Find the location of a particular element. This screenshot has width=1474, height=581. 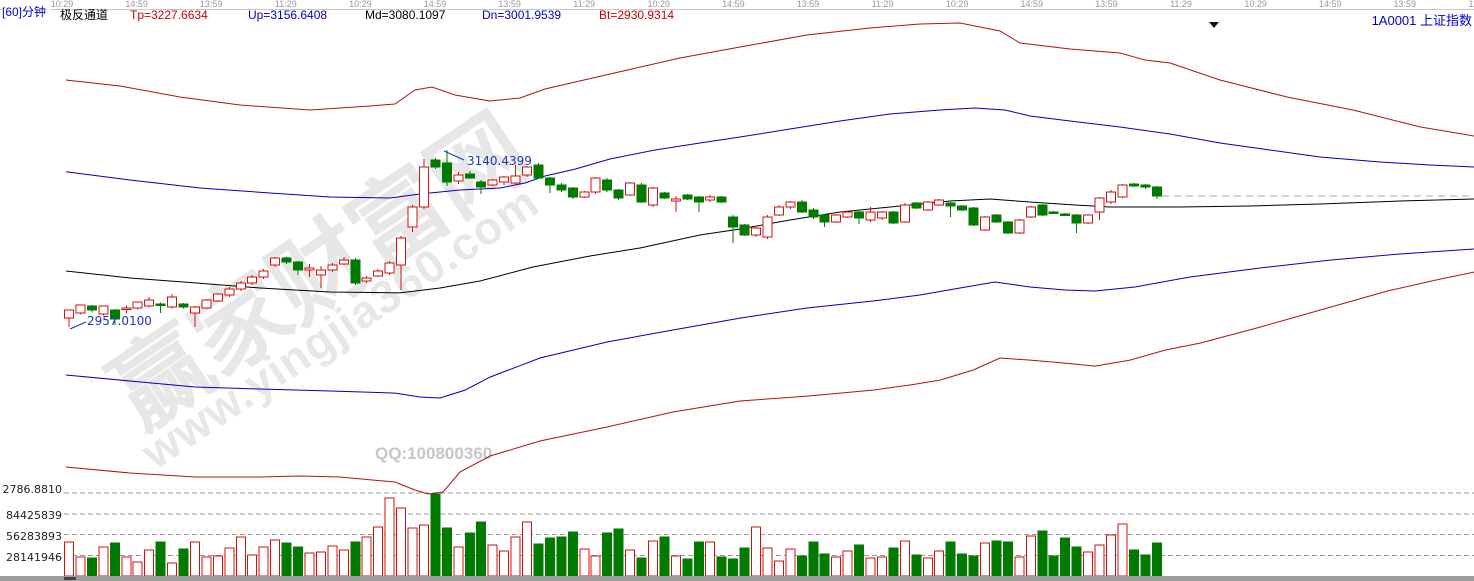

volume-axis-label: 84425839 is located at coordinates (34, 515).